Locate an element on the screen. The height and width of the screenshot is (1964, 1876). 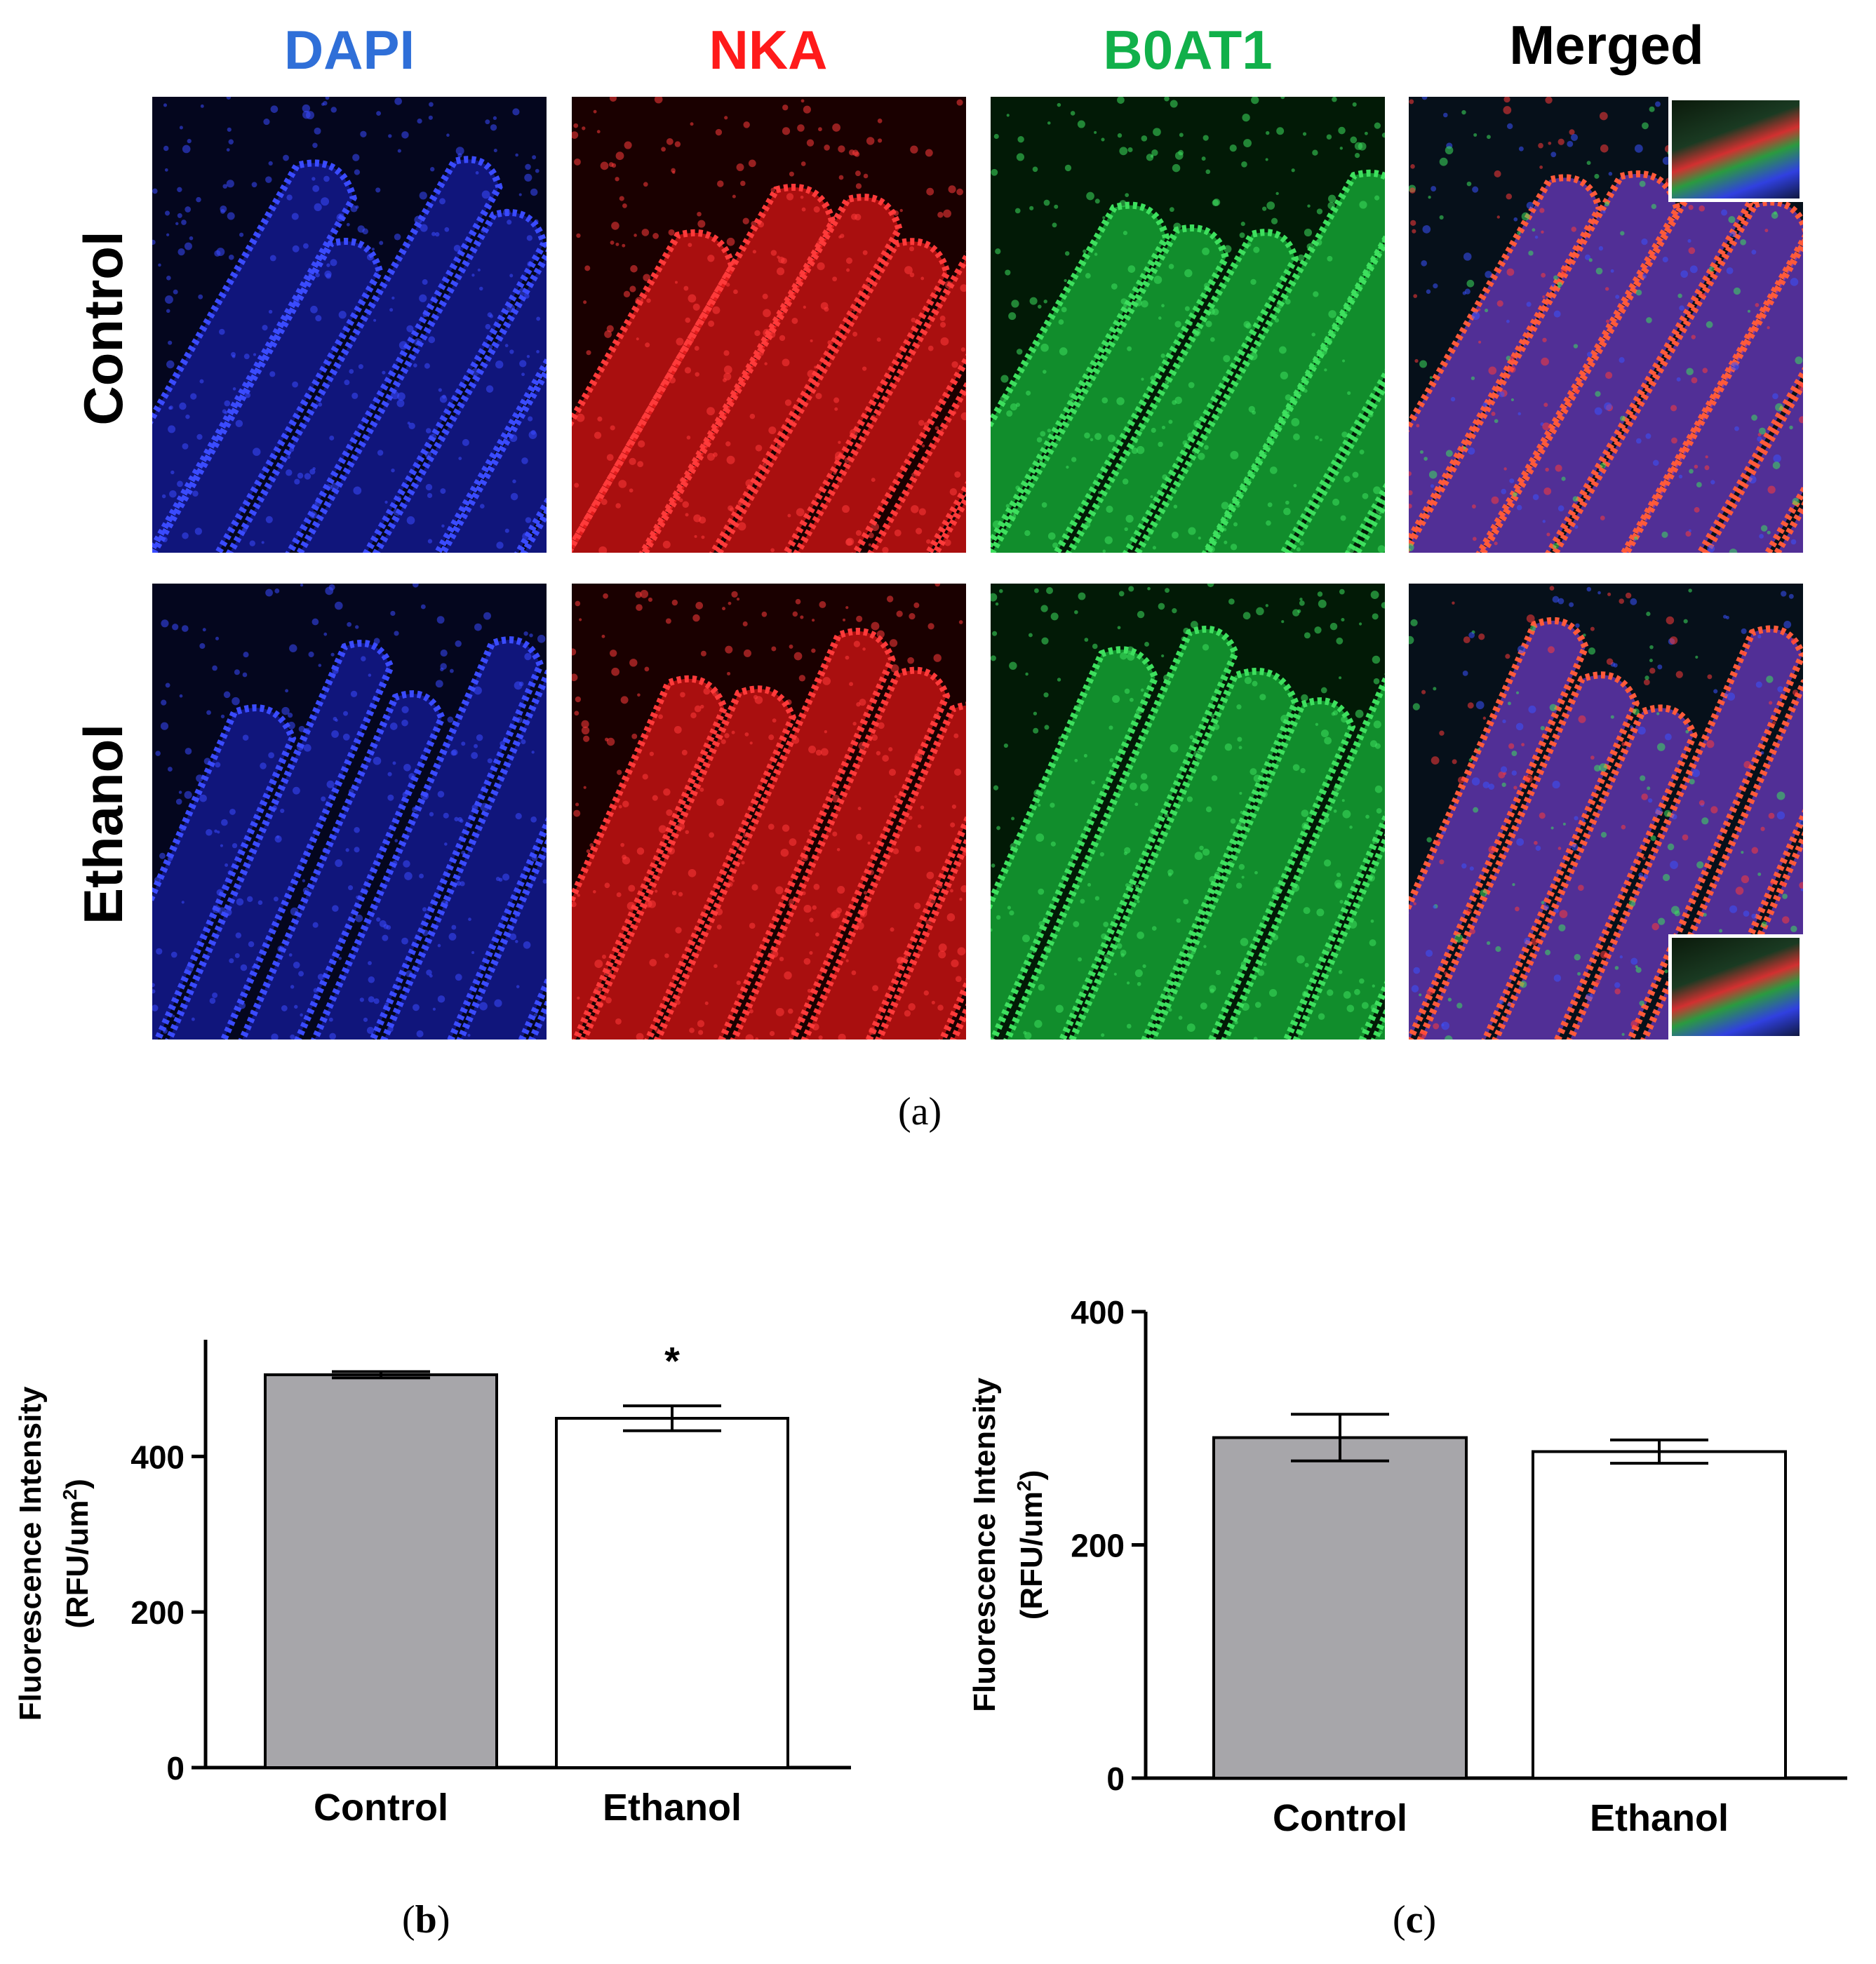
column-header-dapi: DAPI is located at coordinates (349, 50).